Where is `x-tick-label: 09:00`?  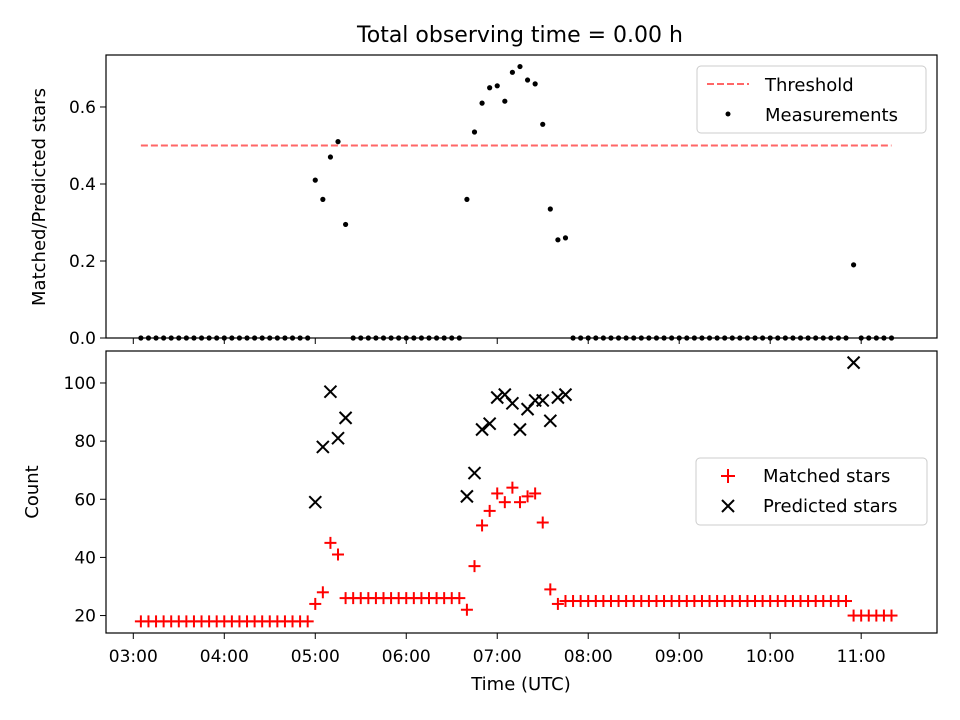 x-tick-label: 09:00 is located at coordinates (679, 657).